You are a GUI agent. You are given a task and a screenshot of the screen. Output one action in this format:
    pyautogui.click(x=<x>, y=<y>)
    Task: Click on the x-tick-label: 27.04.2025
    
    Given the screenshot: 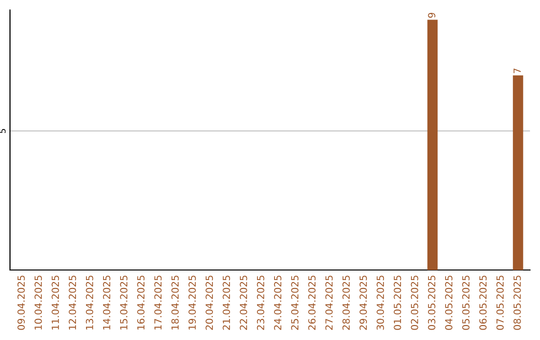 What is the action you would take?
    pyautogui.click(x=329, y=303)
    